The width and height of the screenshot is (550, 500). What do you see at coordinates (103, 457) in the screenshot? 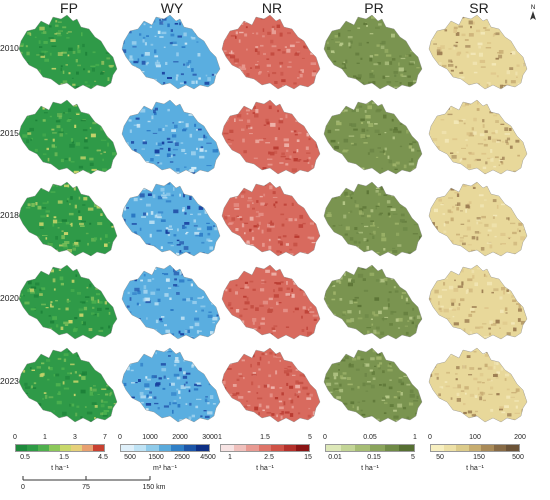
I see `legend-tick-bottom: 4.5` at bounding box center [103, 457].